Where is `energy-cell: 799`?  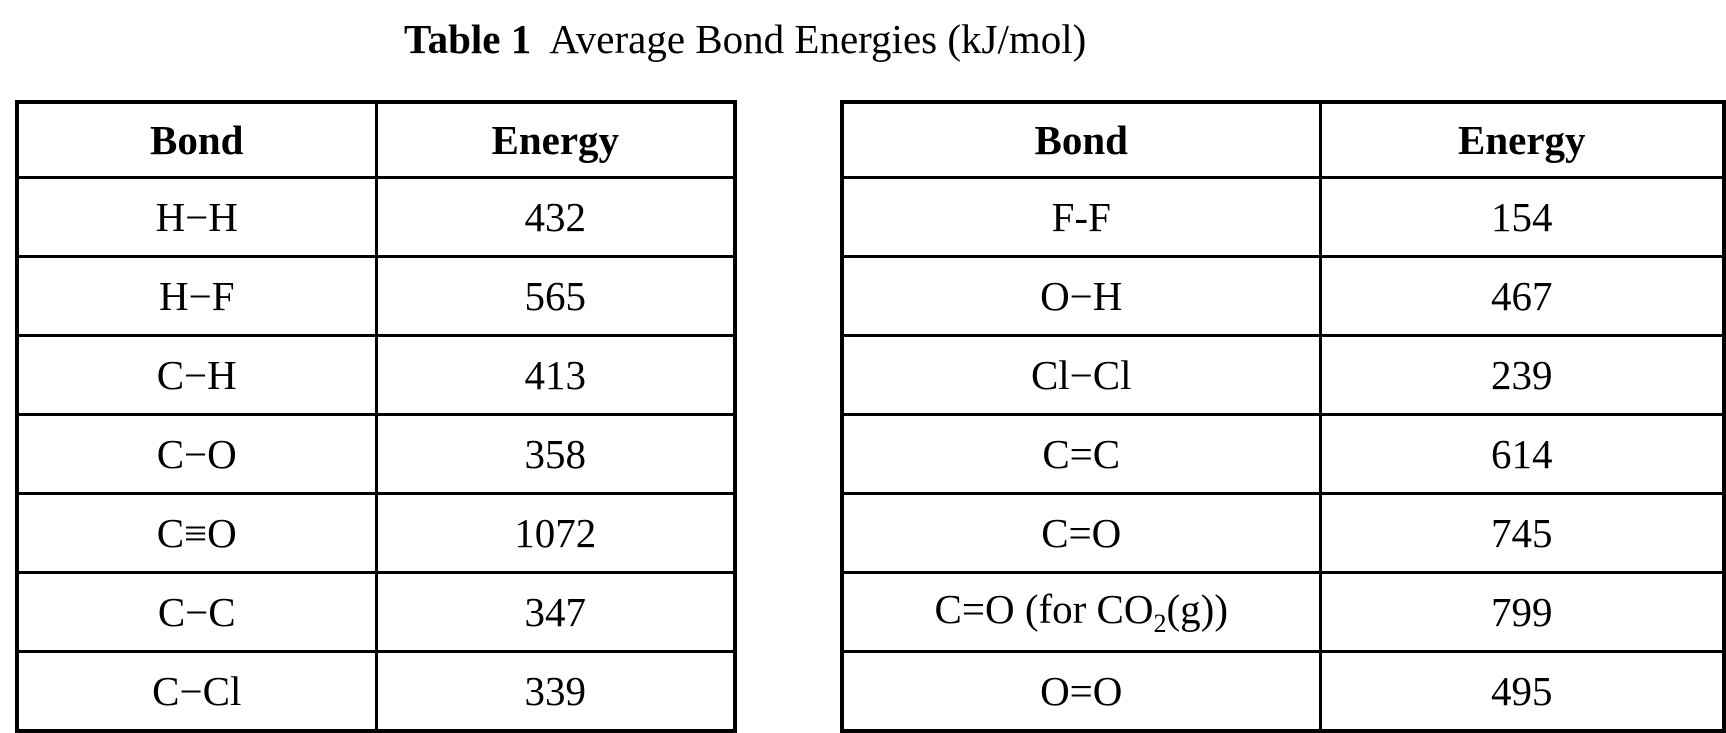
energy-cell: 799 is located at coordinates (1521, 612).